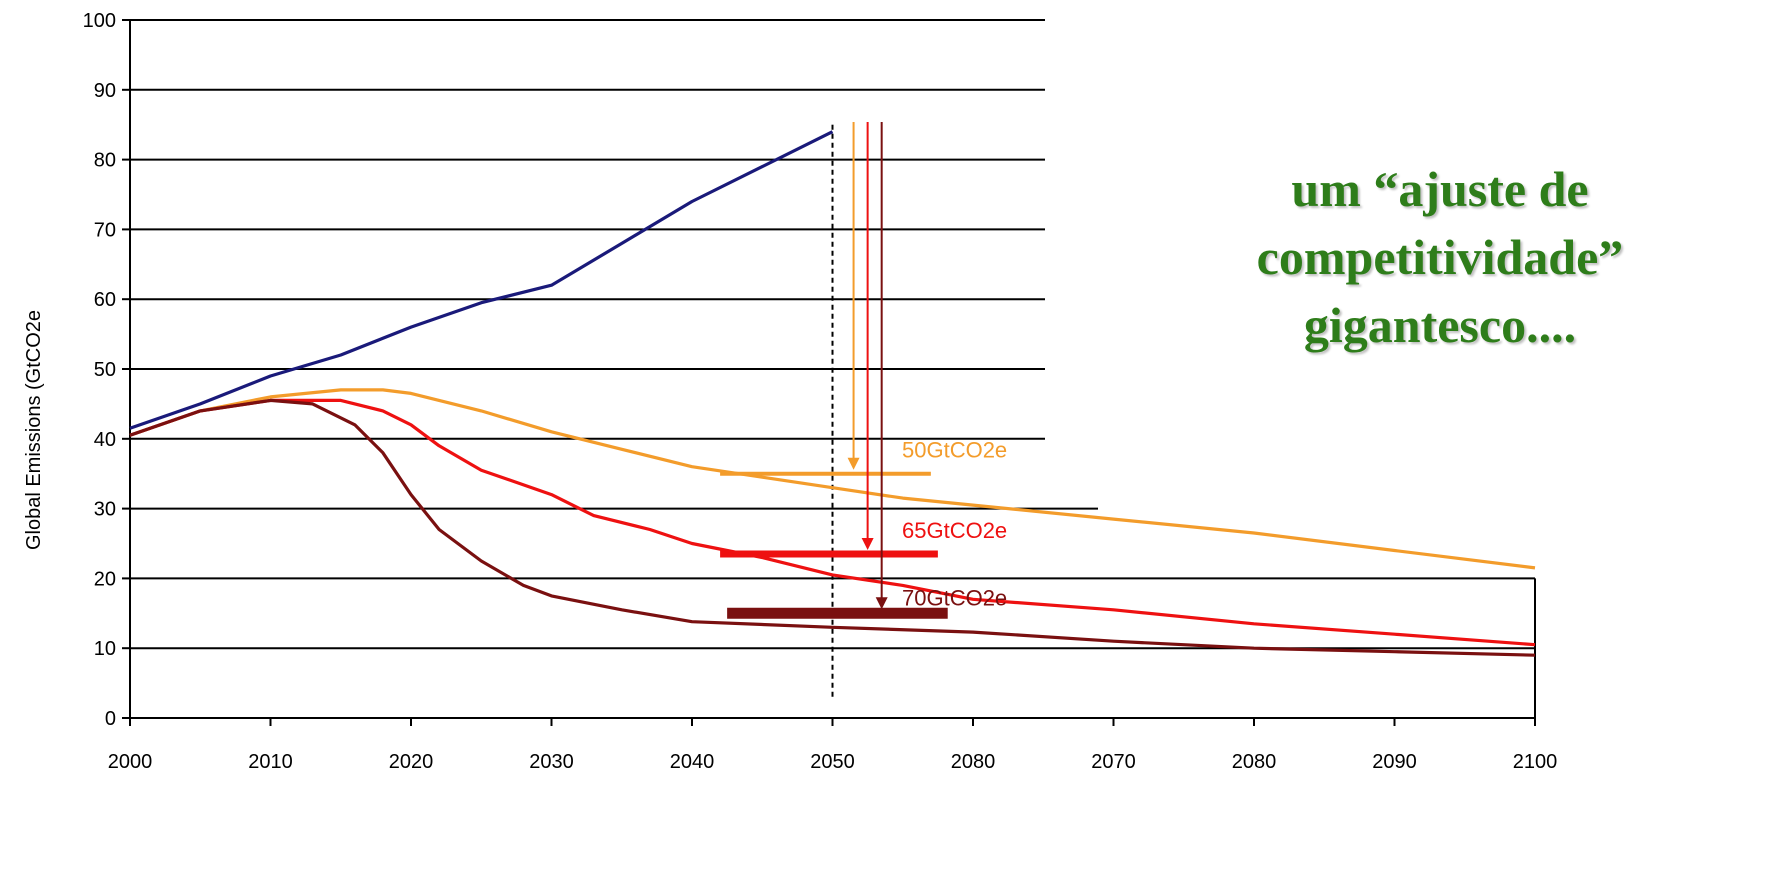 Image resolution: width=1765 pixels, height=872 pixels. Describe the element at coordinates (551, 762) in the screenshot. I see `x-tick-label: 2030` at that location.